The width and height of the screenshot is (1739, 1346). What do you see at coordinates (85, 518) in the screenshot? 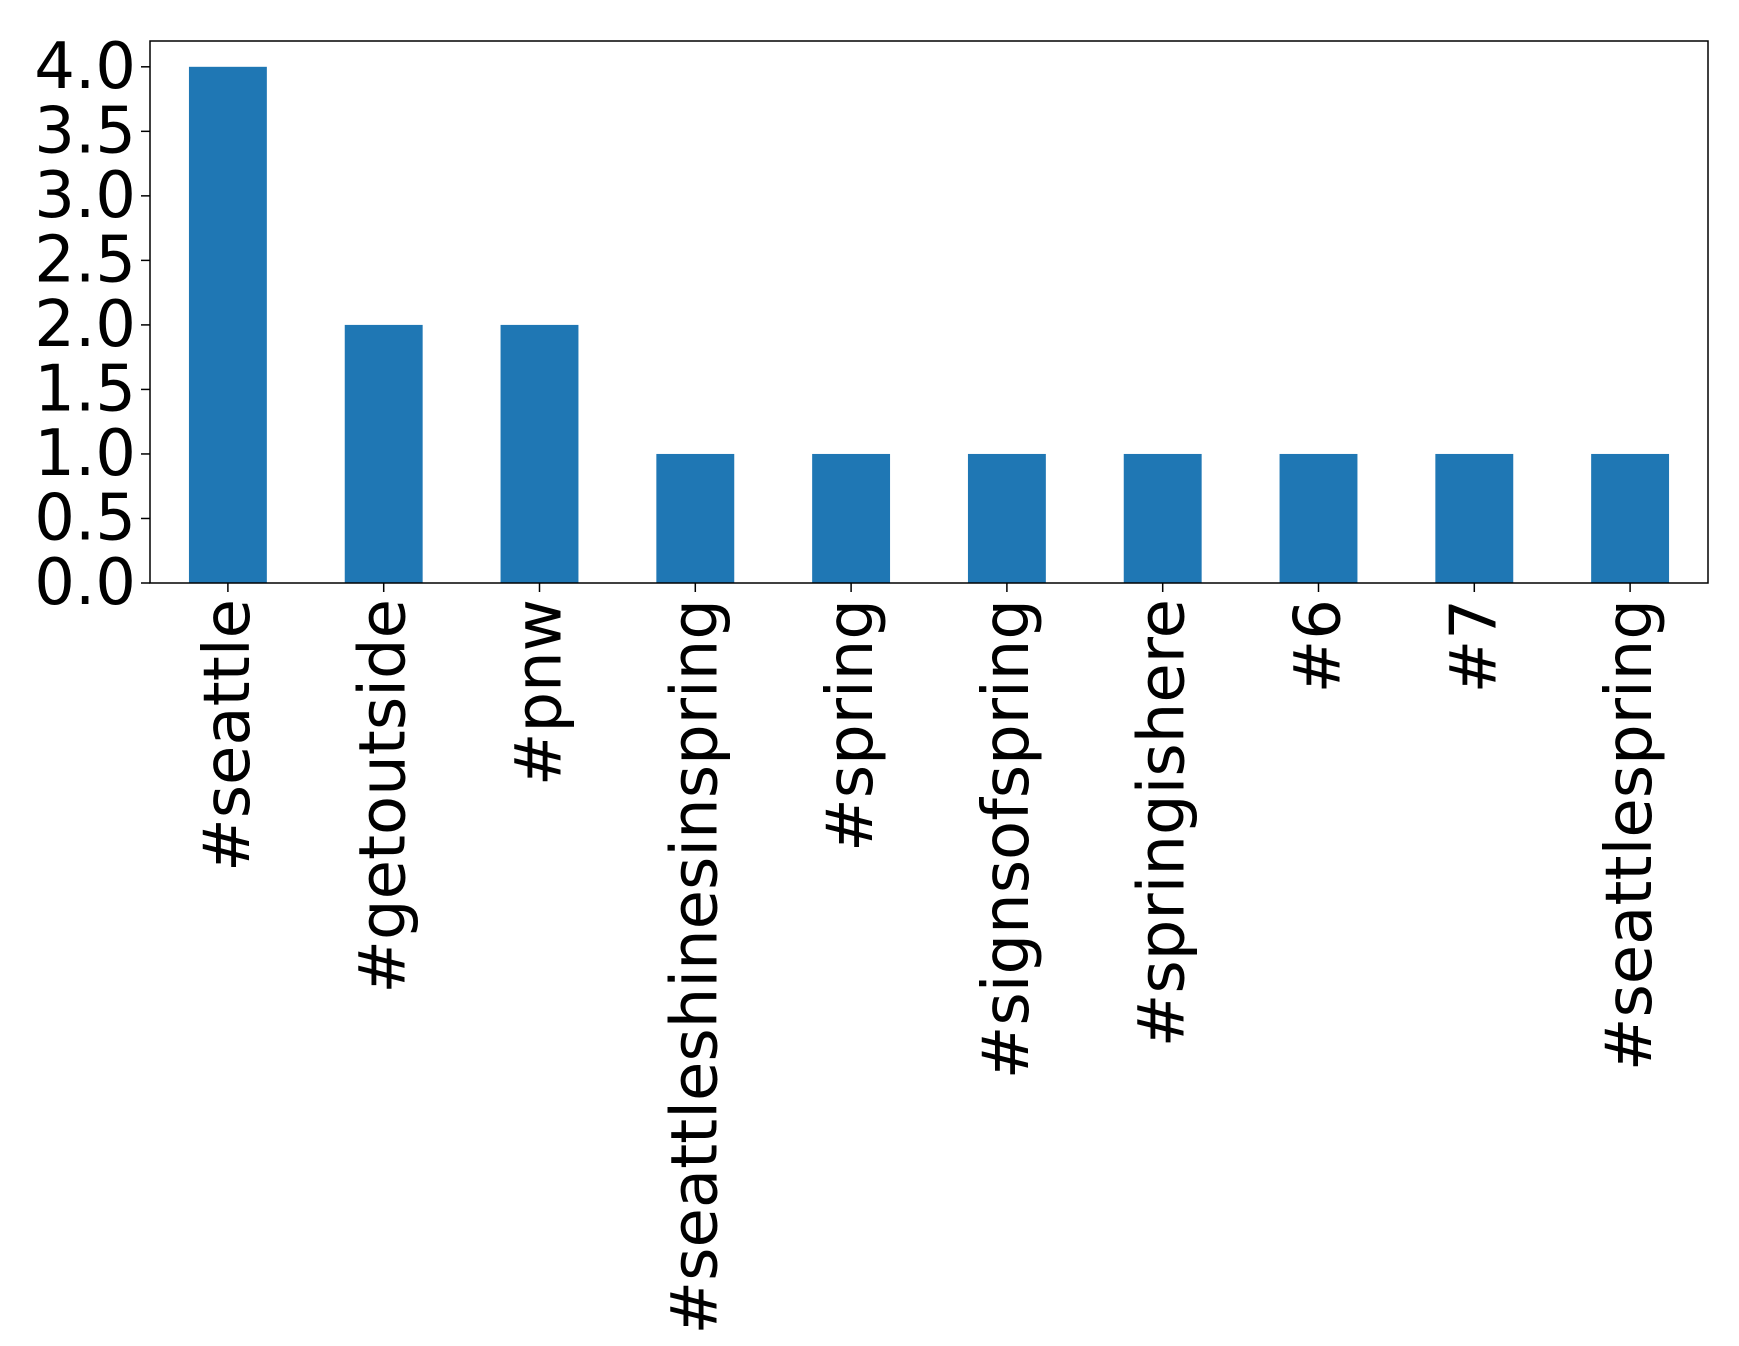
I see `y-tick-label: 0.5` at bounding box center [85, 518].